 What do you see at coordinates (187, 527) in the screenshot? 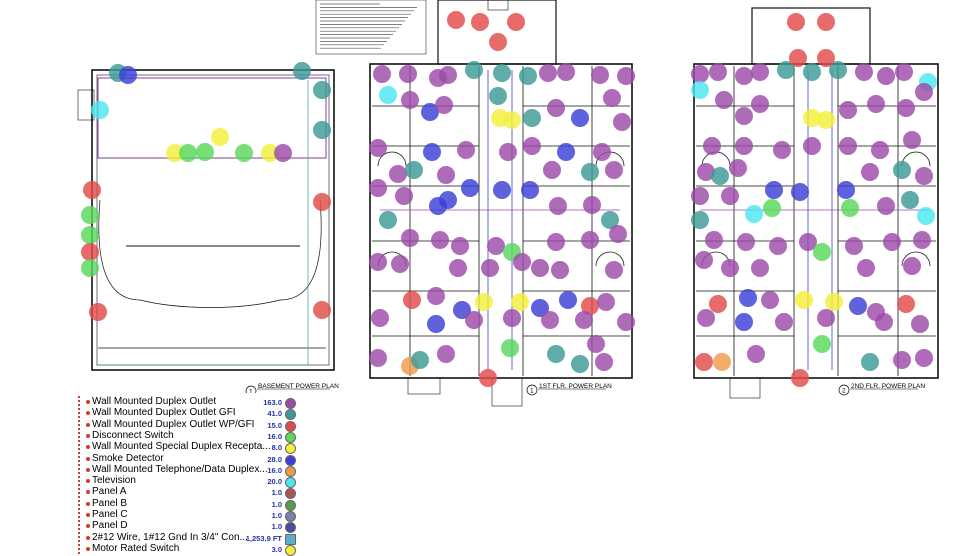
I see `legend-item: Panel D 1.0` at bounding box center [187, 527].